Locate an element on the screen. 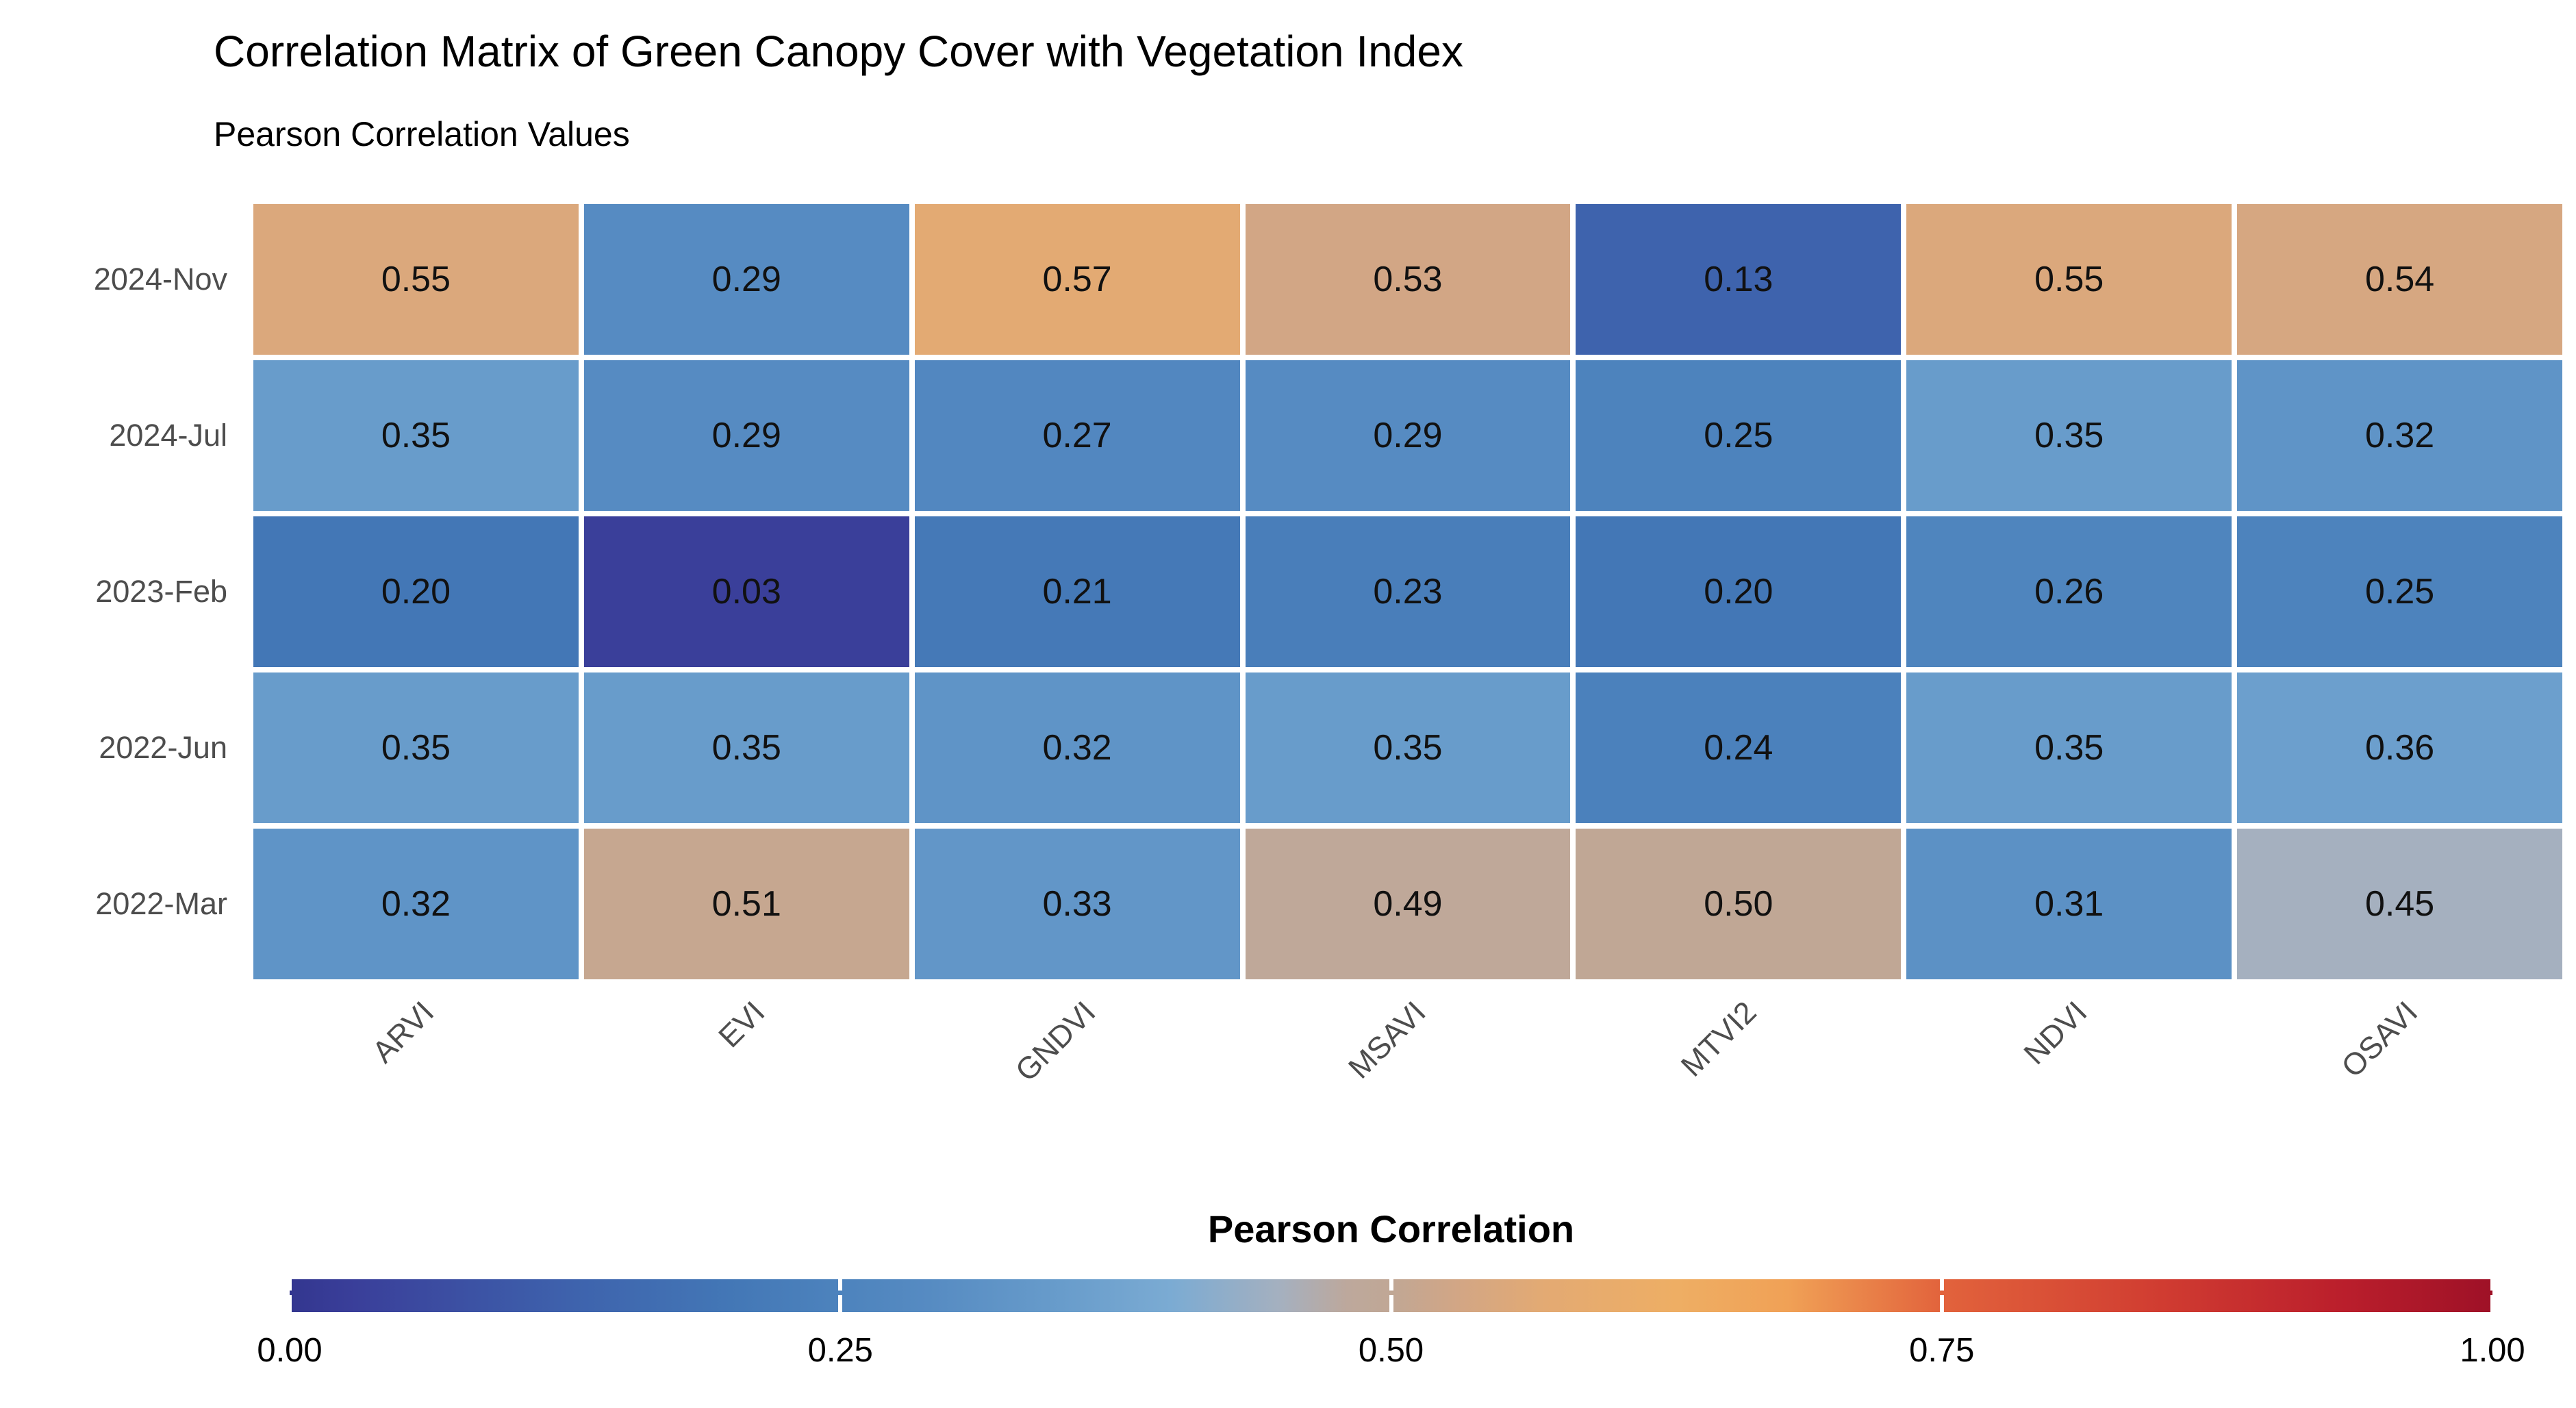  heatmap-cell: 0.49 is located at coordinates (1408, 904).